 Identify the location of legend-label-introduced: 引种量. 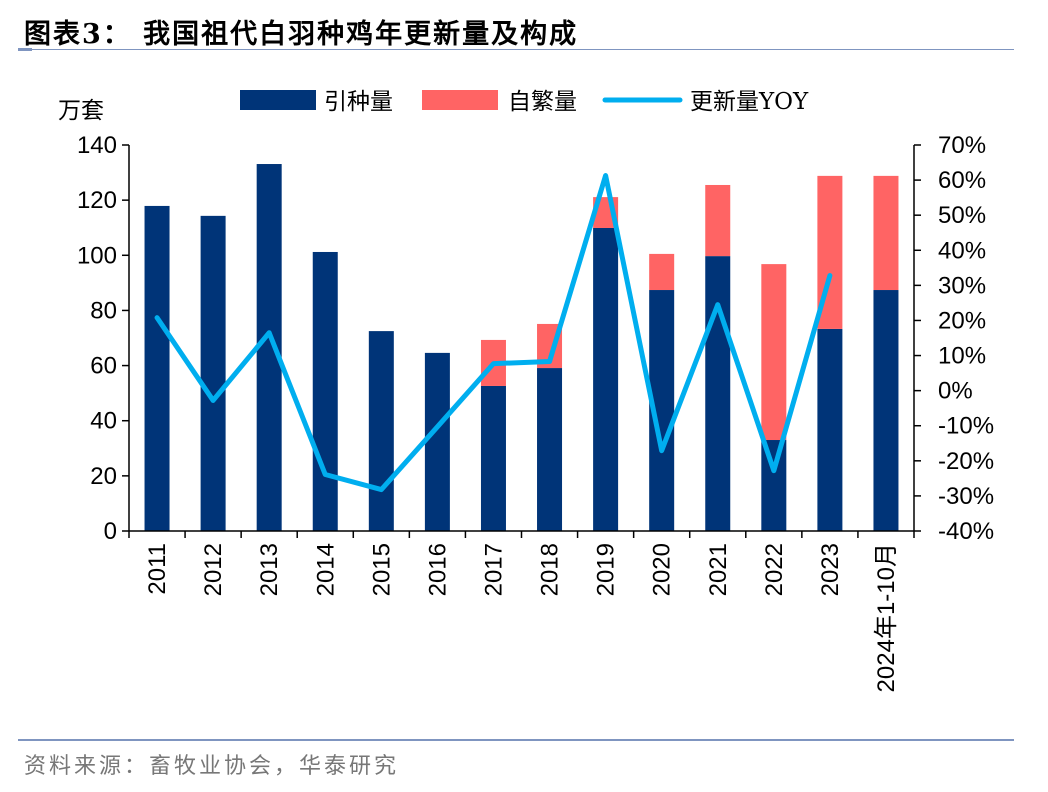
(358, 102).